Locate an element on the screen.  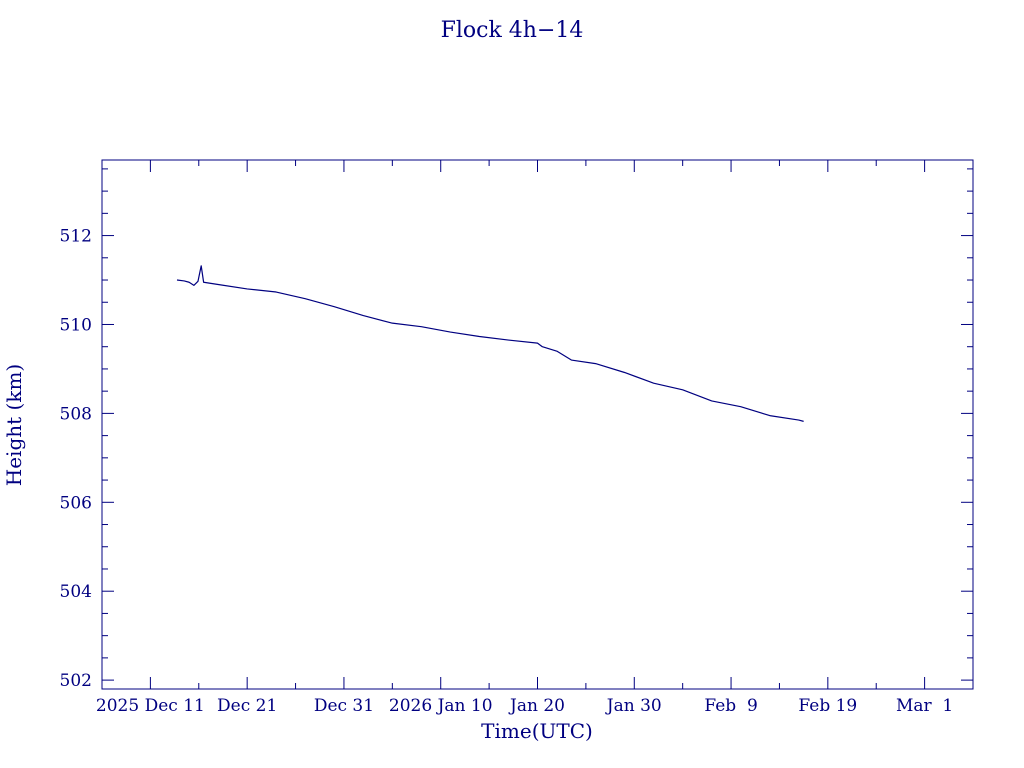
series-line is located at coordinates (490, 343).